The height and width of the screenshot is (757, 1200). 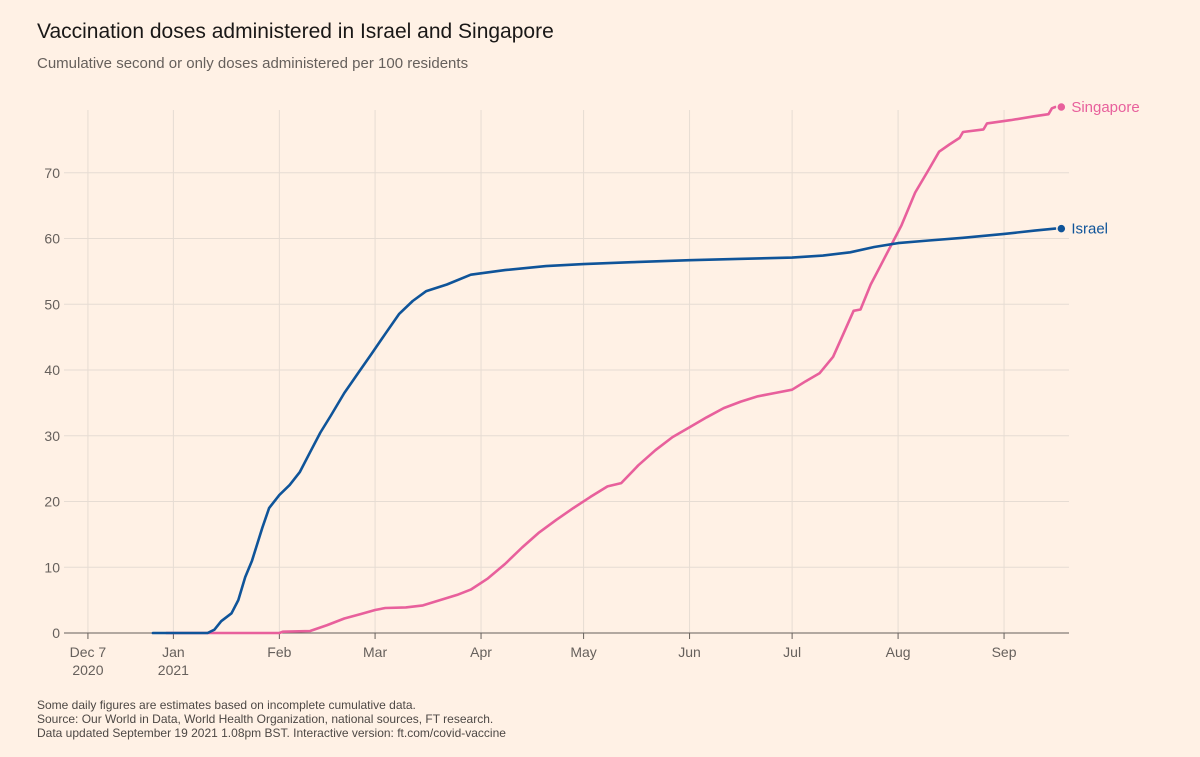 What do you see at coordinates (689, 652) in the screenshot?
I see `x-tick-label: Jun` at bounding box center [689, 652].